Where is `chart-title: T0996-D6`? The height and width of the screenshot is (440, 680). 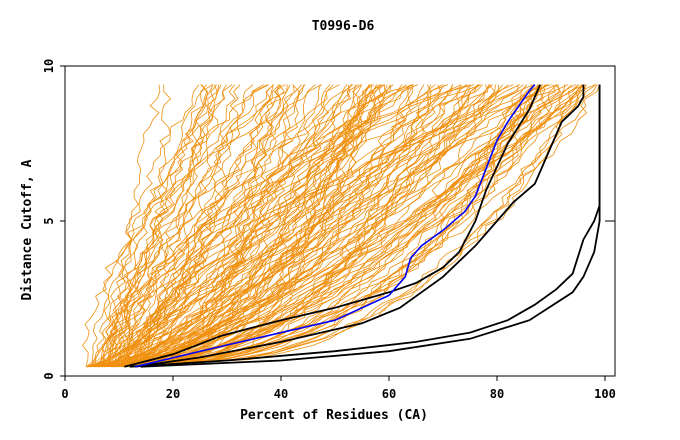 chart-title: T0996-D6 is located at coordinates (343, 26).